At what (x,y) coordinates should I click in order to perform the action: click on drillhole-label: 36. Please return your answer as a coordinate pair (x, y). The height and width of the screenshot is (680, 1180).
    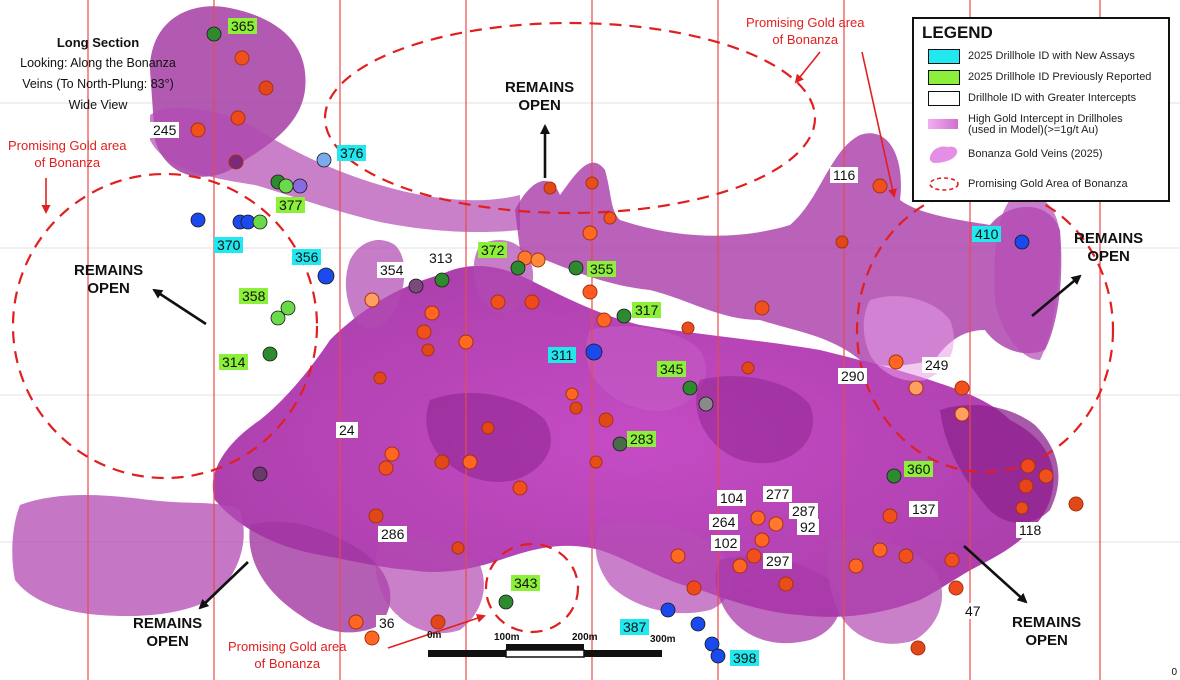
    Looking at the image, I should click on (387, 623).